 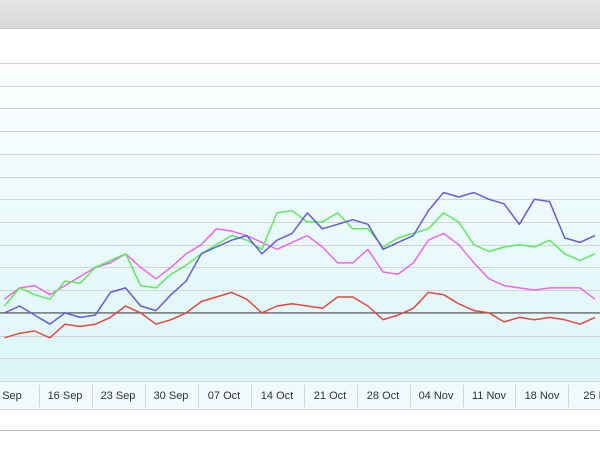 I want to click on x-tick-label: 04 Nov, so click(x=436, y=396).